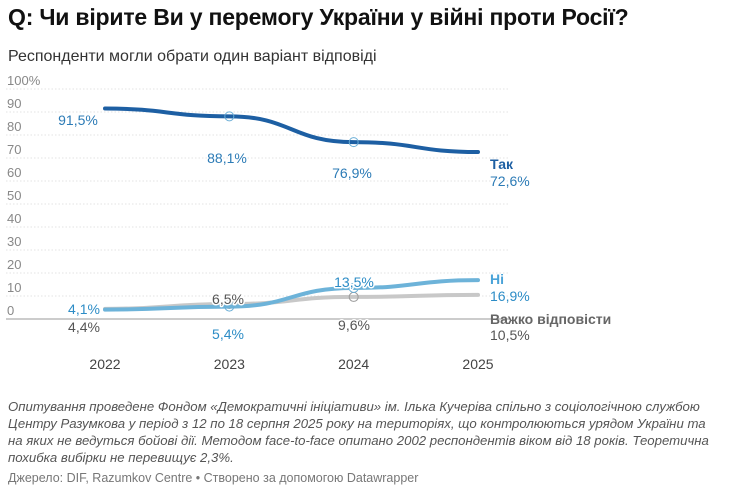 The image size is (738, 493). I want to click on data-label: 5,4%, so click(228, 334).